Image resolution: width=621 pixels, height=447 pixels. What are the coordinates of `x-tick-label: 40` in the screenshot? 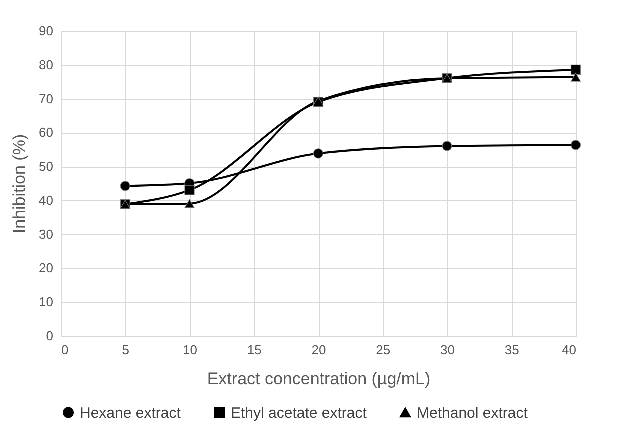 It's located at (569, 350).